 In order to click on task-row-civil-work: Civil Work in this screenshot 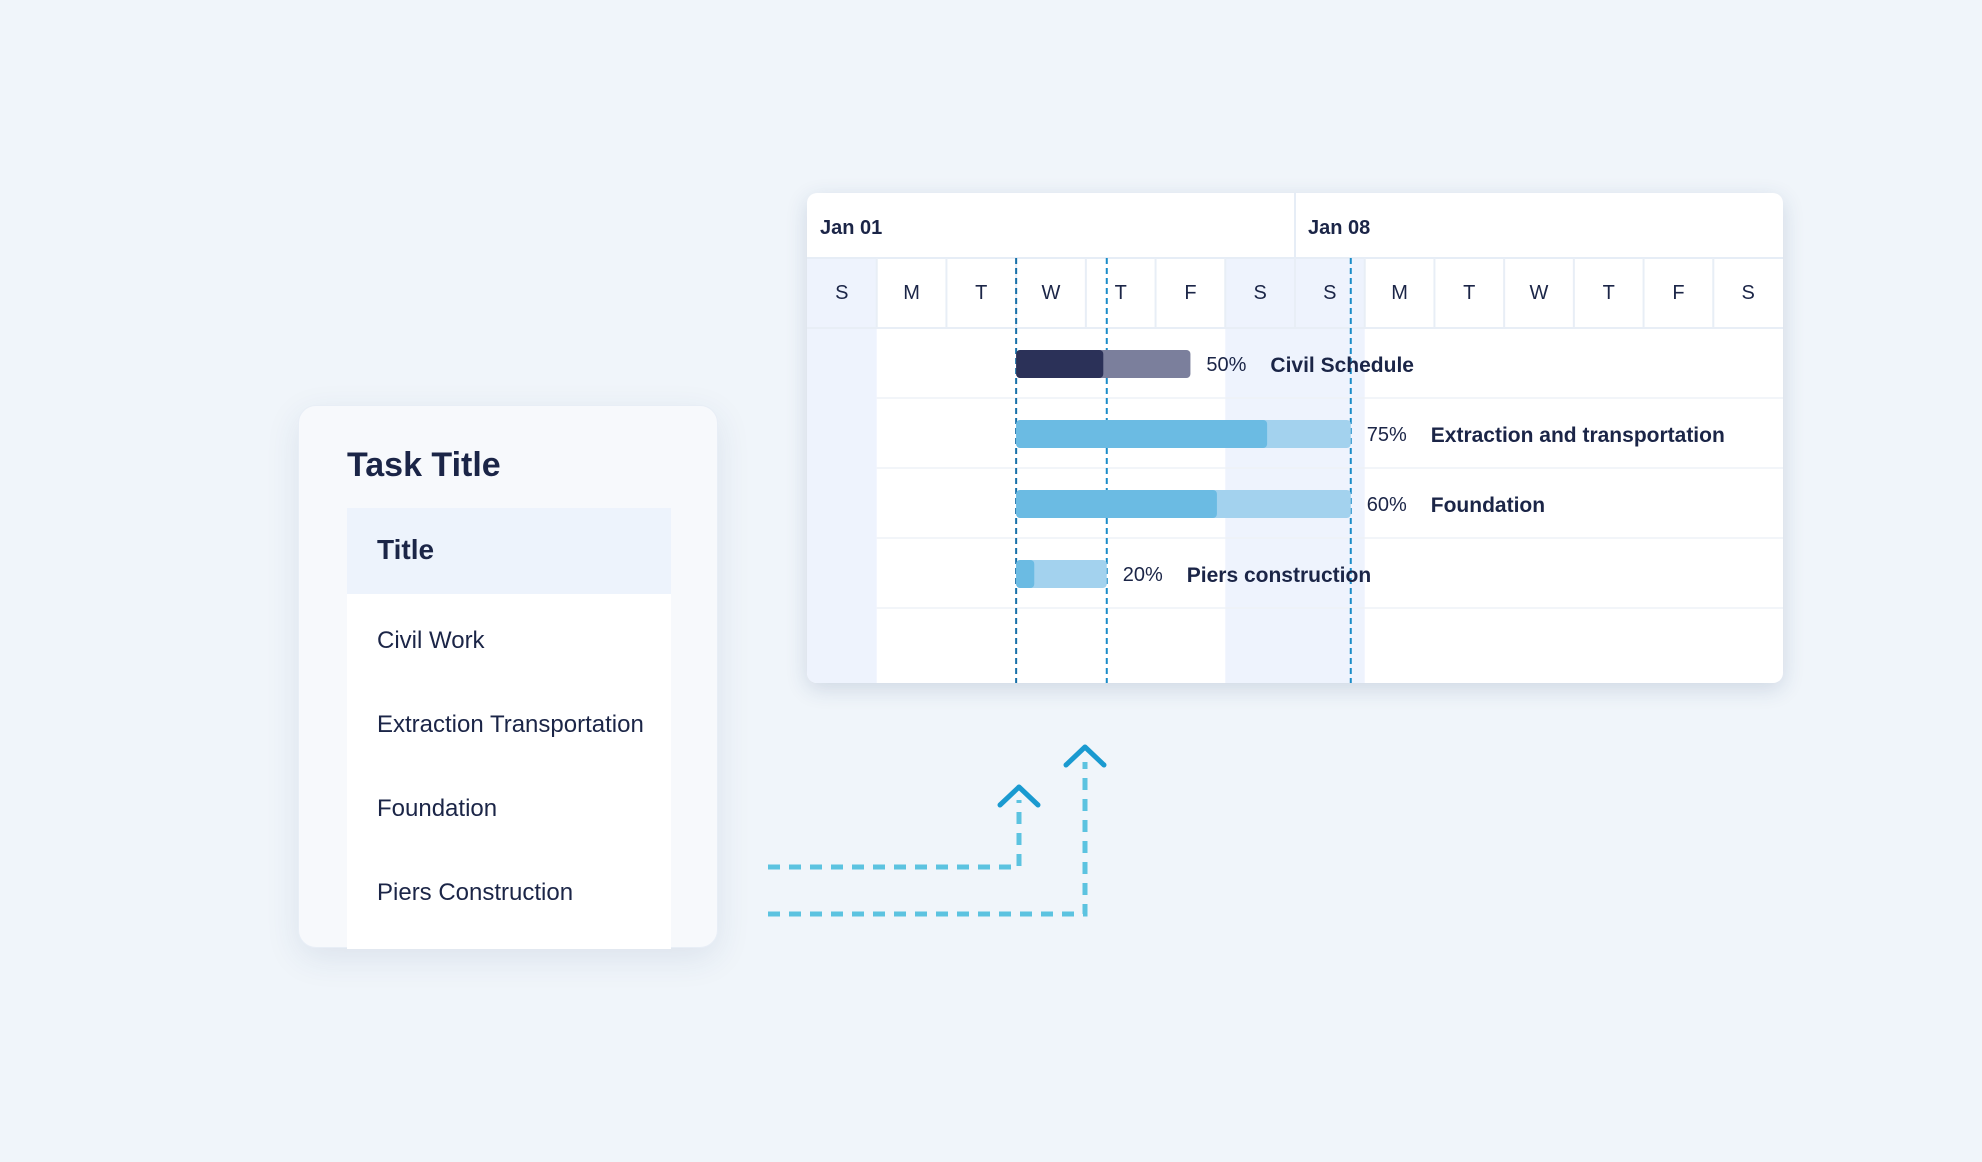, I will do `click(431, 640)`.